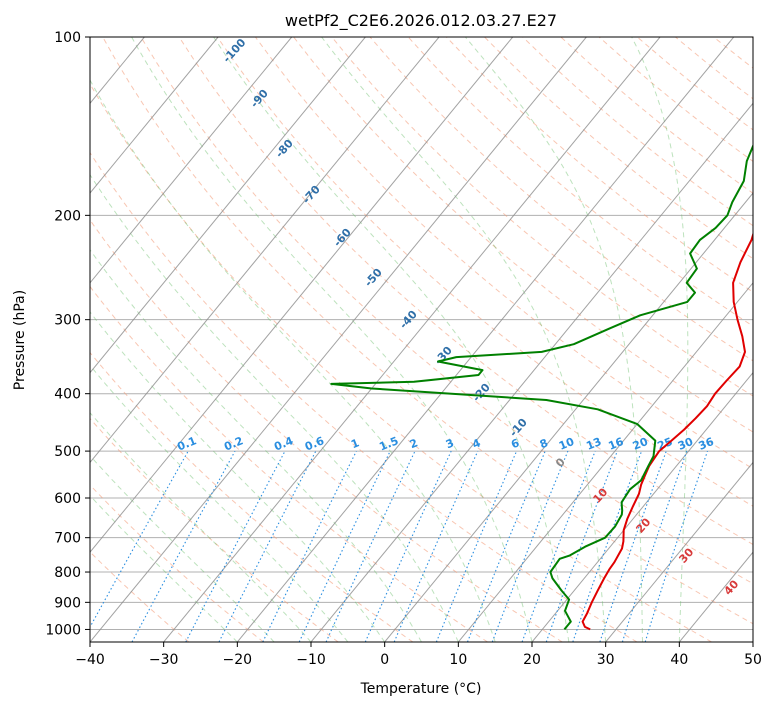  Describe the element at coordinates (355, 443) in the screenshot. I see `mixing-ratio-label: 1` at that location.